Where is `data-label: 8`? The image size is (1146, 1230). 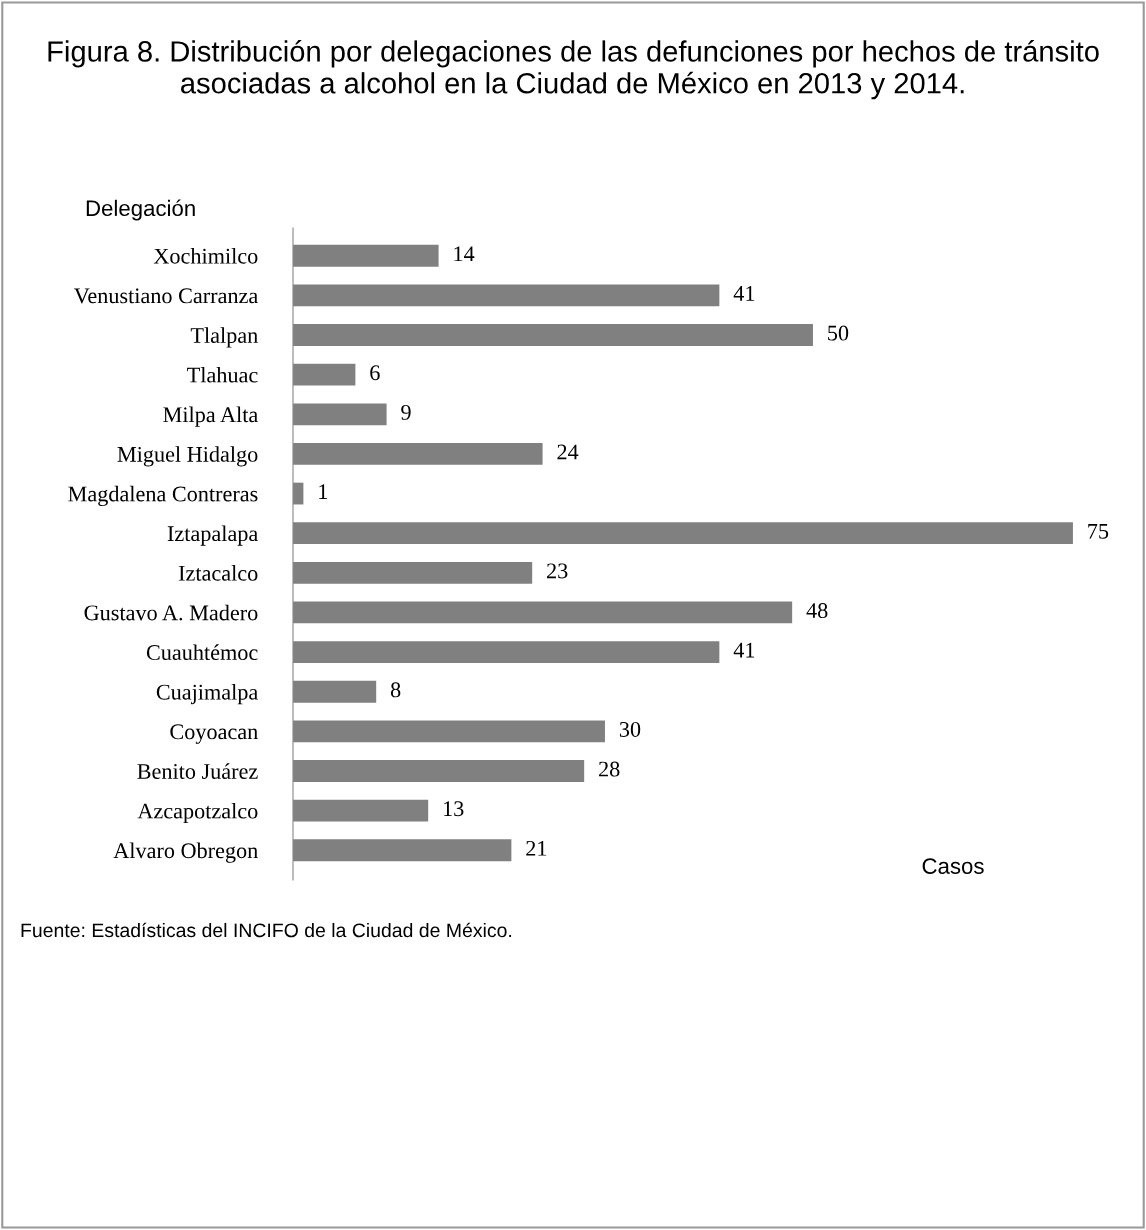
data-label: 8 is located at coordinates (395, 690).